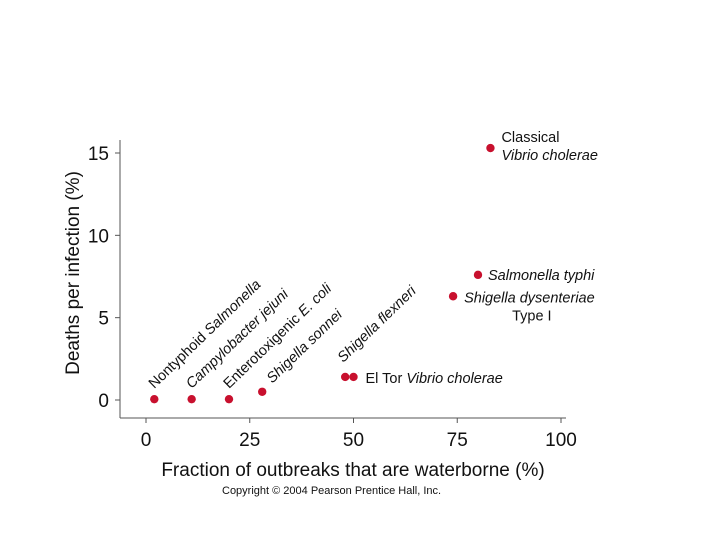 This screenshot has height=540, width=720. What do you see at coordinates (103, 401) in the screenshot?
I see `y-tick-label: 0` at bounding box center [103, 401].